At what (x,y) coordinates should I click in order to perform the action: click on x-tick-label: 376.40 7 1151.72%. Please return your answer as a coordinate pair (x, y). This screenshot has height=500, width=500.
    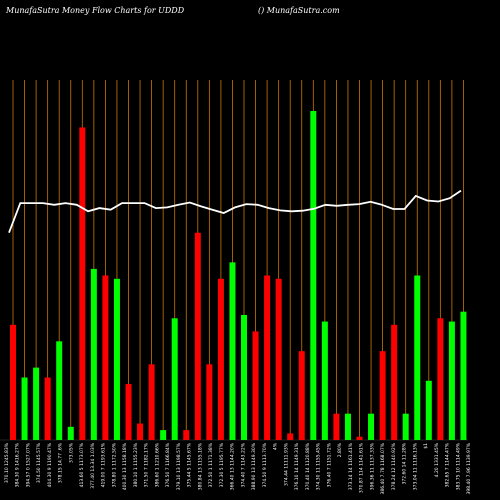
    Looking at the image, I should click on (329, 464).